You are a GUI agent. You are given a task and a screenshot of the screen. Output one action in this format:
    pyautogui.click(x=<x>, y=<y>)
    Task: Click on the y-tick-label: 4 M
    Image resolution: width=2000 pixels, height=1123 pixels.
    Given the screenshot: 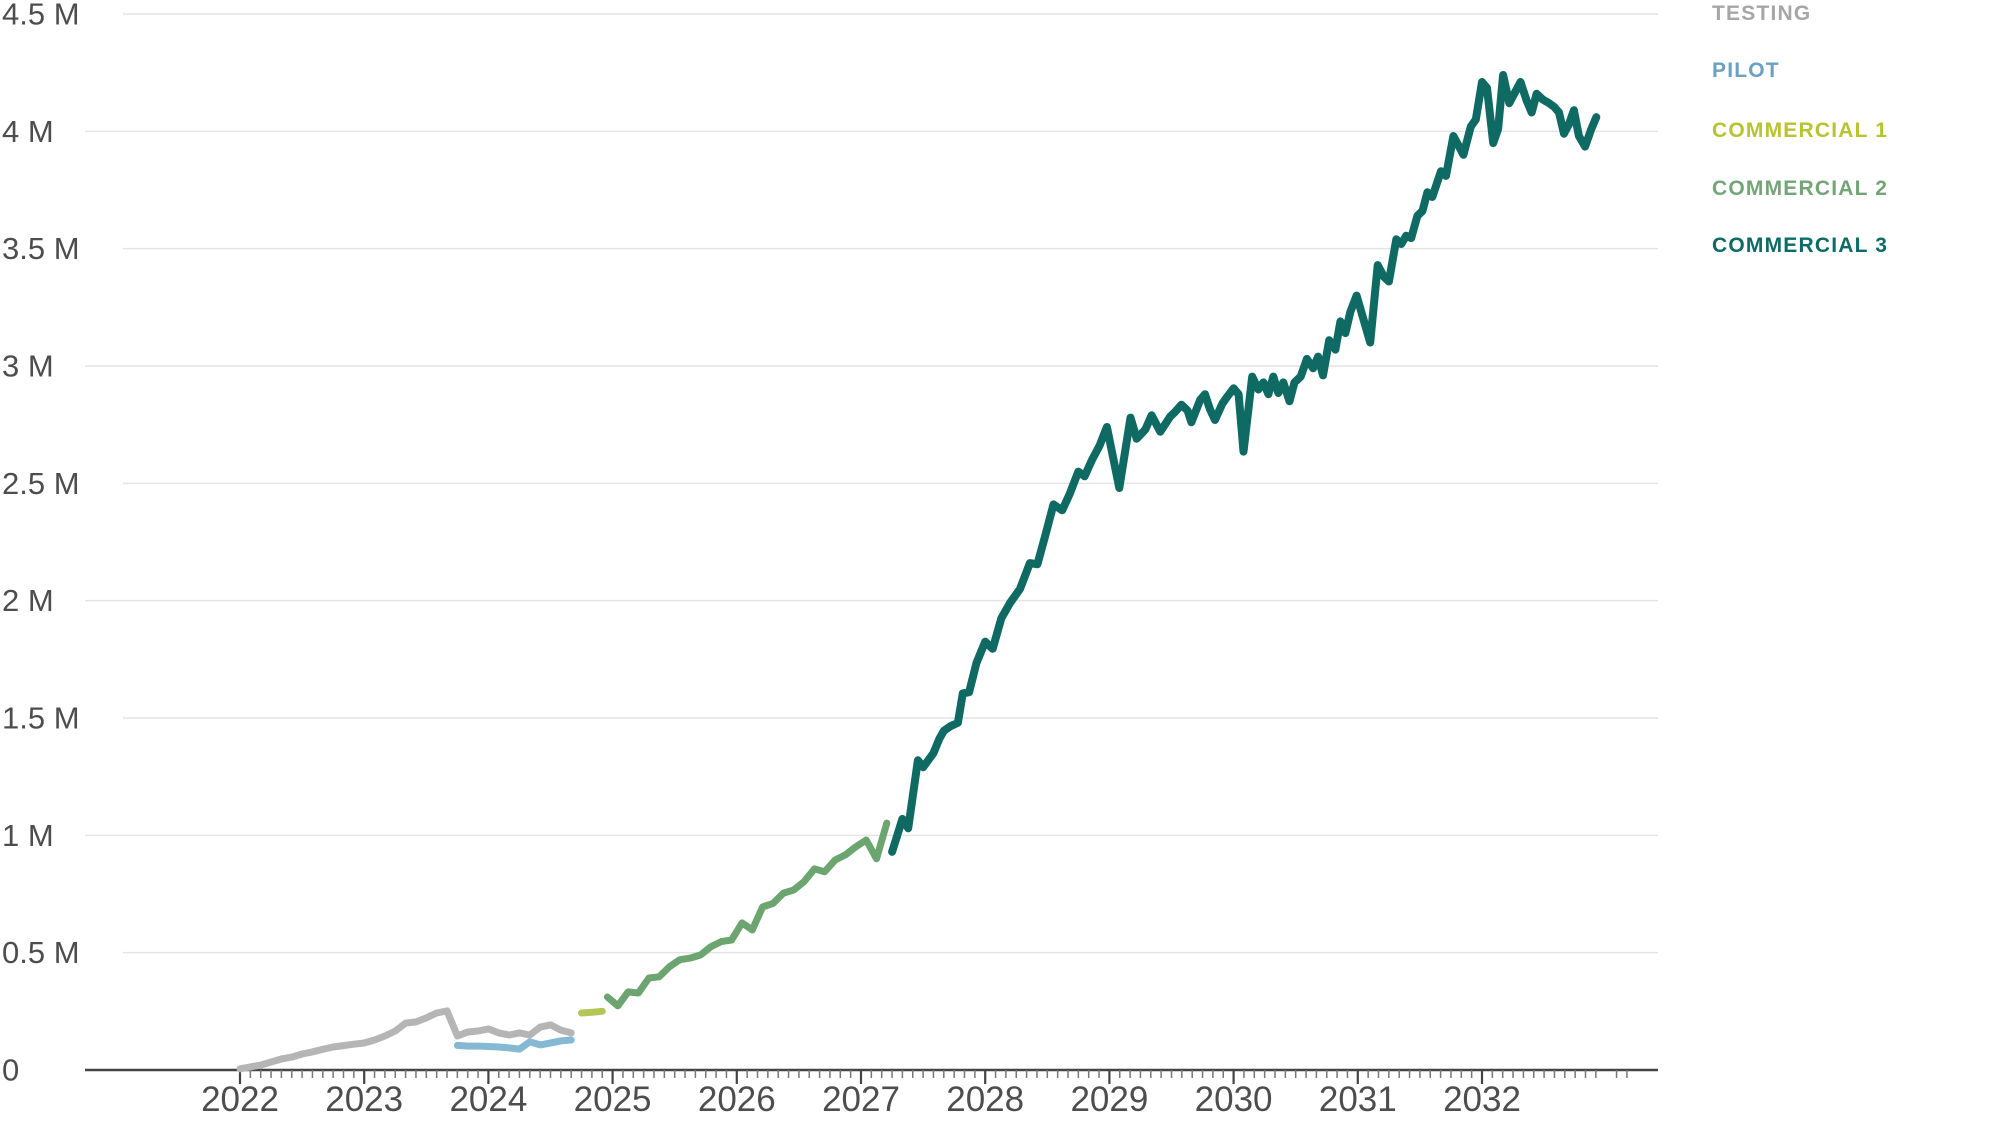 What is the action you would take?
    pyautogui.click(x=28, y=131)
    